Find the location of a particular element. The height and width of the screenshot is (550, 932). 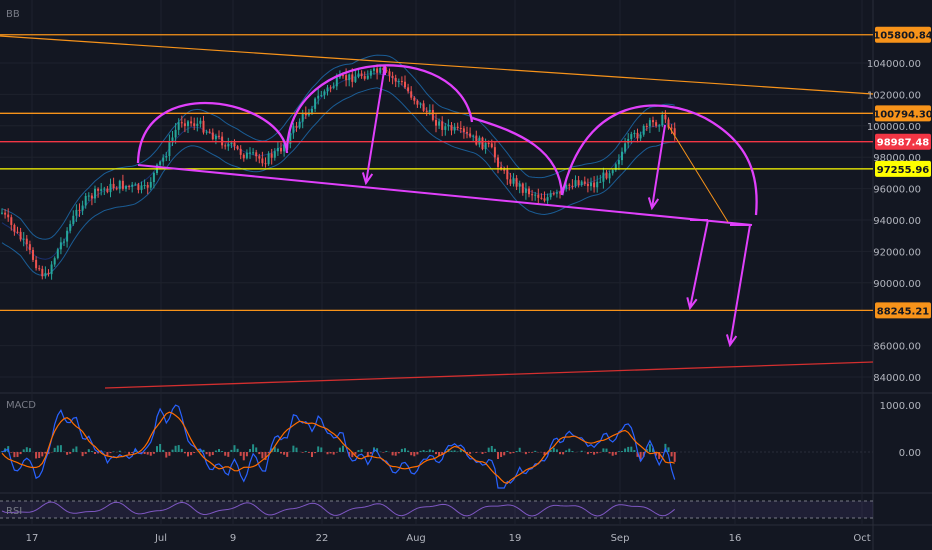

head-target-arrow-head is located at coordinates (367, 179).